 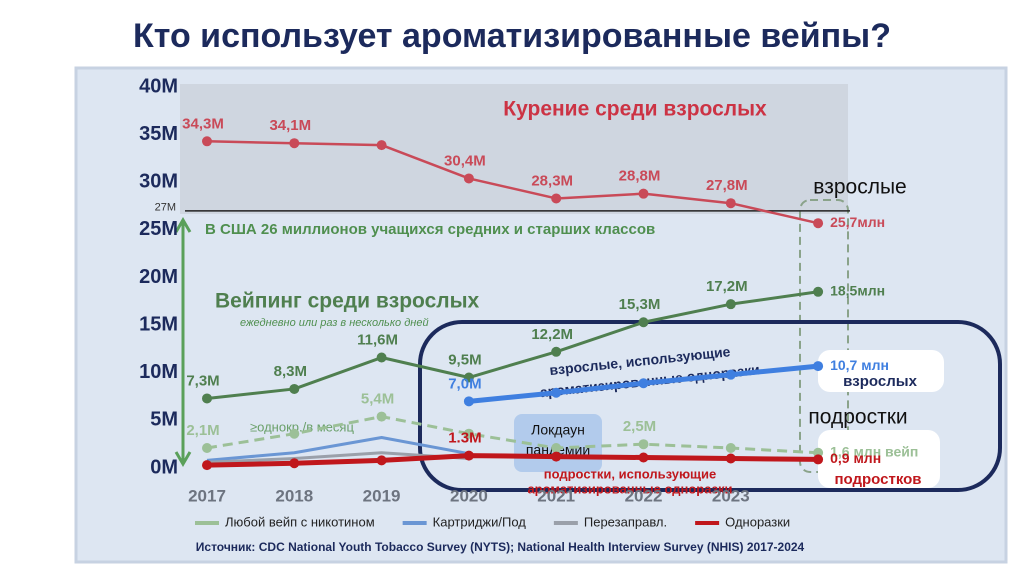 What do you see at coordinates (158, 229) in the screenshot?
I see `y-tick-label: 25M` at bounding box center [158, 229].